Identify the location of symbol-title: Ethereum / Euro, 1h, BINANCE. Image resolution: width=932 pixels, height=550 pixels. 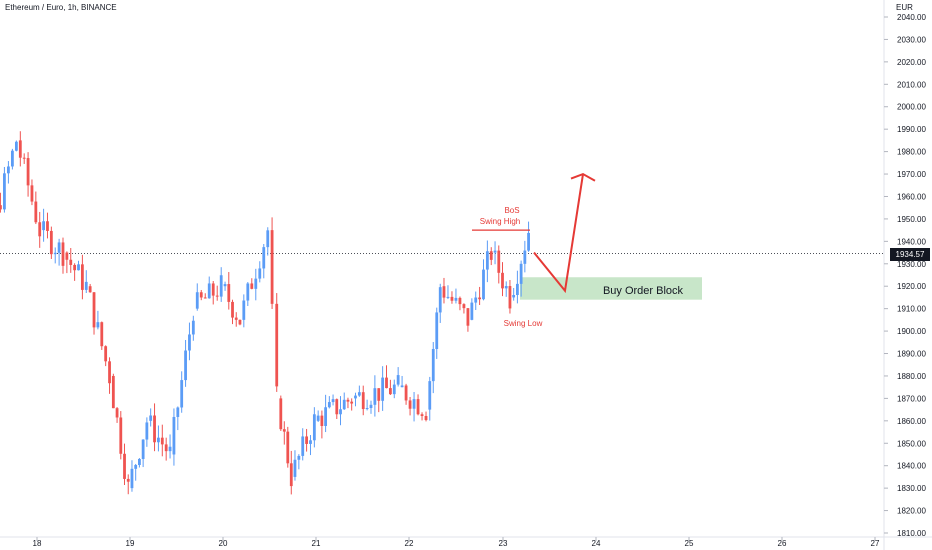
(61, 7).